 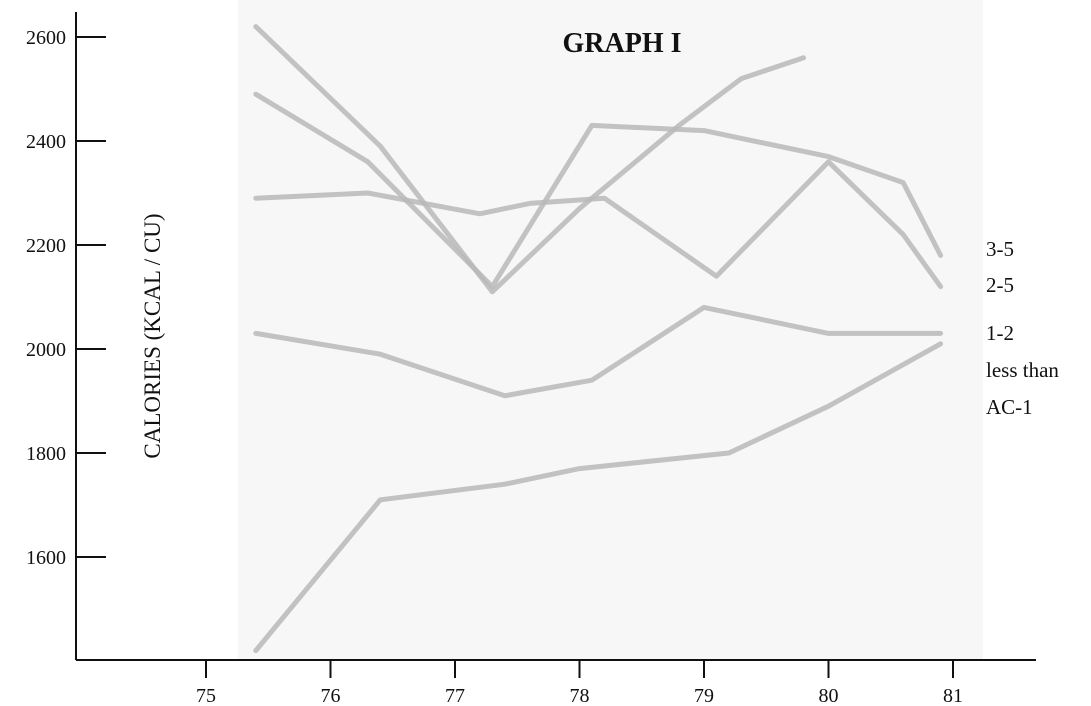 What do you see at coordinates (1000, 249) in the screenshot?
I see `end-label-3-5: 3-5` at bounding box center [1000, 249].